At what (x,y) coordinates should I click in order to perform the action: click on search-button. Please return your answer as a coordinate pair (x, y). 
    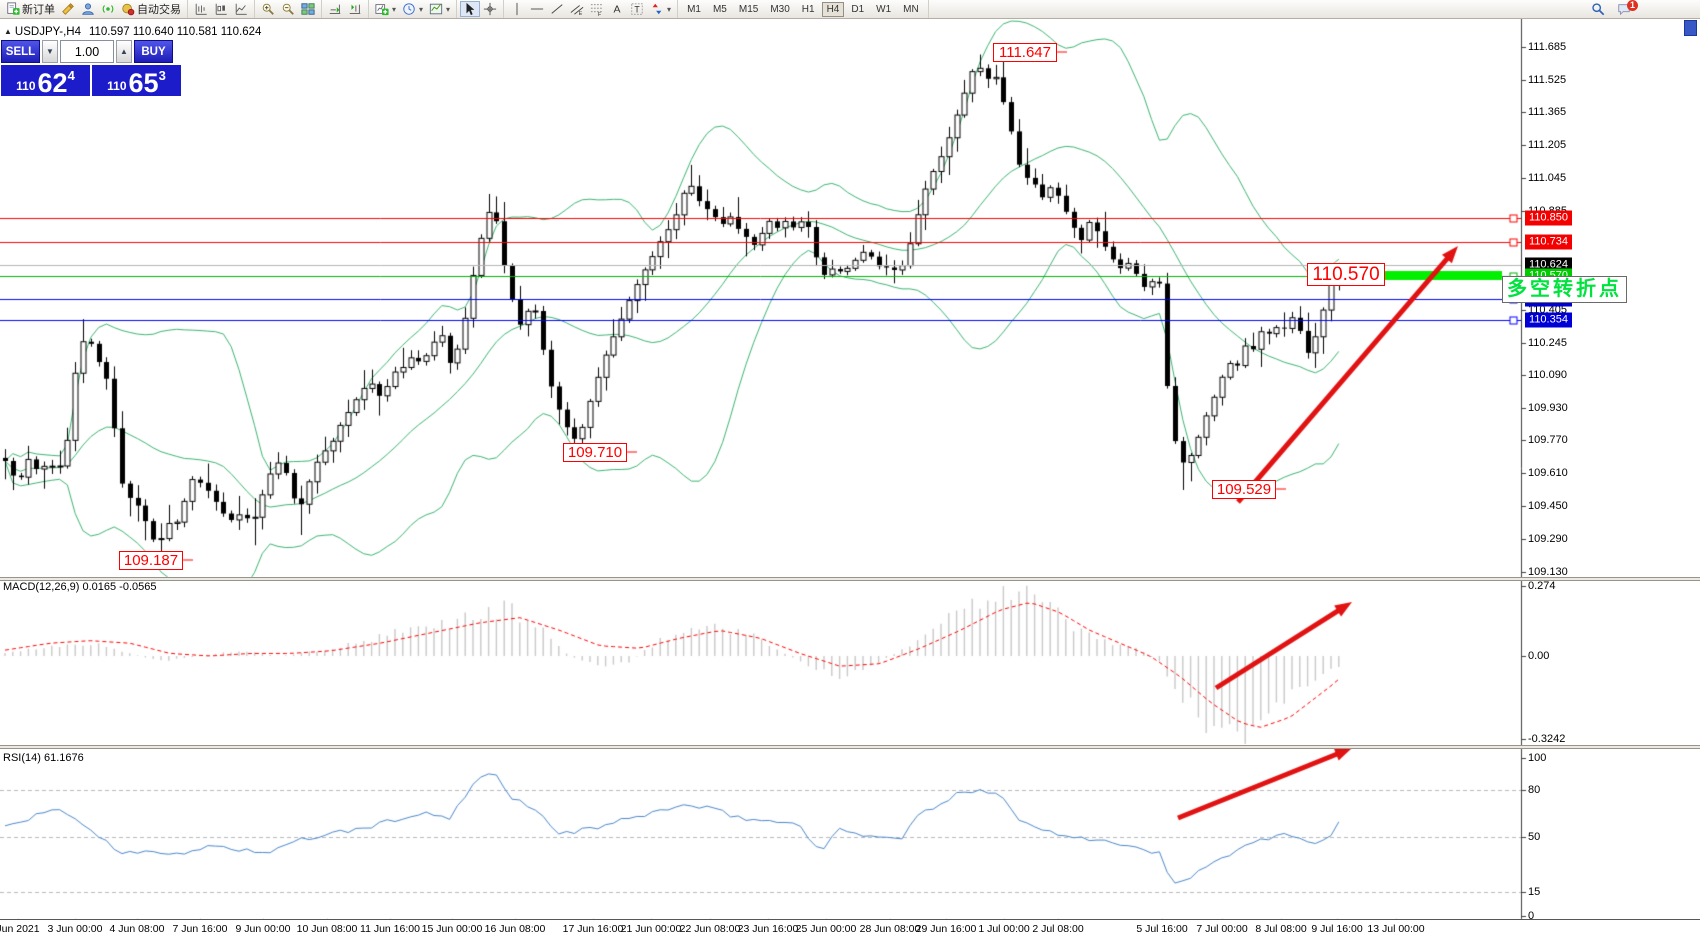
    Looking at the image, I should click on (1598, 9).